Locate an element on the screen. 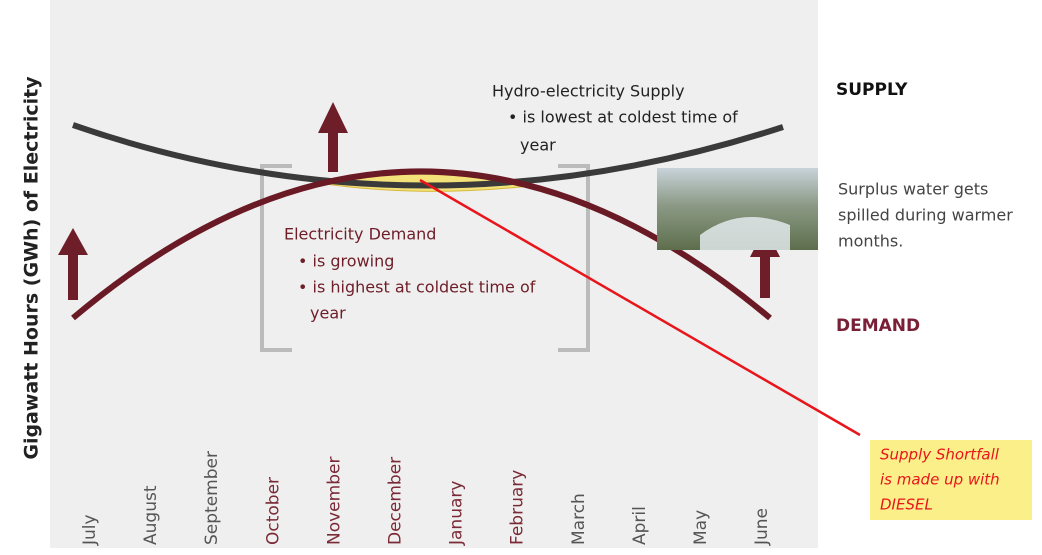 The height and width of the screenshot is (555, 1042). demand-note-line: year is located at coordinates (328, 313).